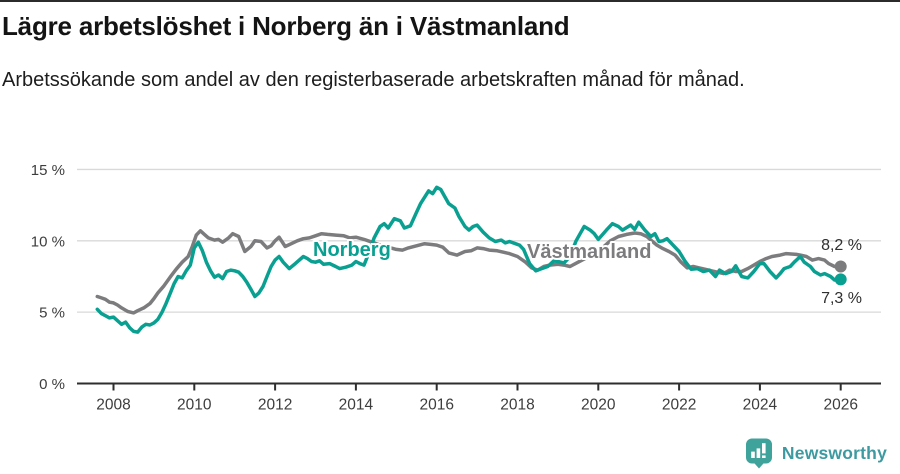 This screenshot has width=900, height=474. What do you see at coordinates (52, 313) in the screenshot?
I see `y-tick-label: 5 %` at bounding box center [52, 313].